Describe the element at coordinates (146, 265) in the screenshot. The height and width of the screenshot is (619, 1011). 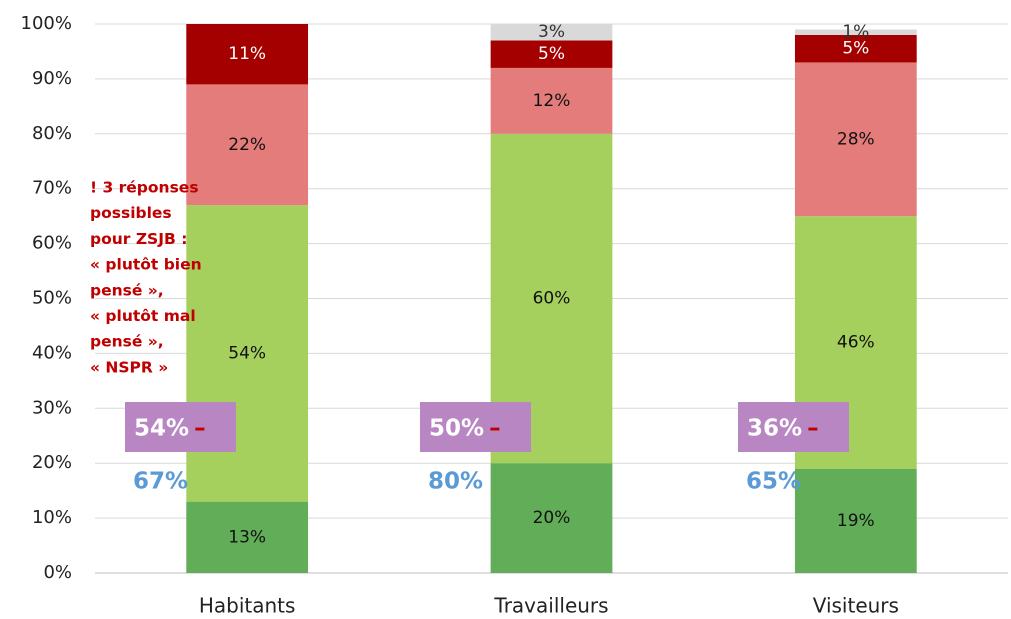
I see `note-line: « plutôt bien` at that location.